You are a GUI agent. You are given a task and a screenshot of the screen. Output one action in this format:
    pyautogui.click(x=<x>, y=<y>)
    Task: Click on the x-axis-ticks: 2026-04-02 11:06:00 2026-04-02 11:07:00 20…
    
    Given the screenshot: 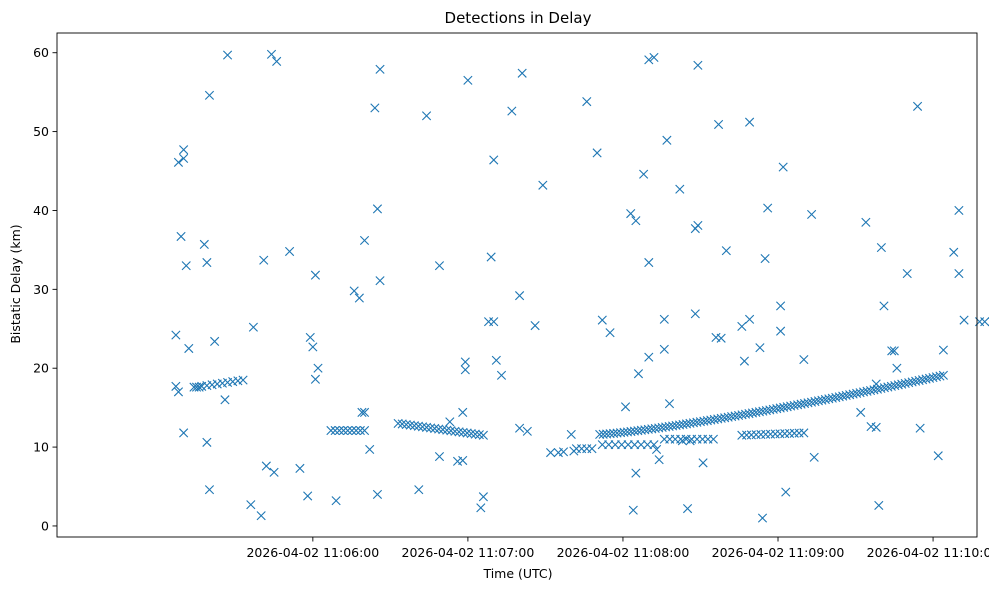 What is the action you would take?
    pyautogui.click(x=617, y=548)
    